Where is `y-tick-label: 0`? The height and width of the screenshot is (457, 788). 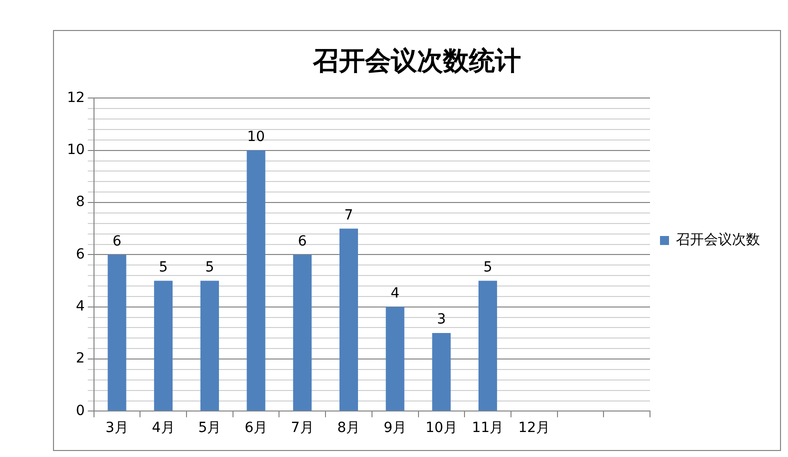 y-tick-label: 0 is located at coordinates (80, 410).